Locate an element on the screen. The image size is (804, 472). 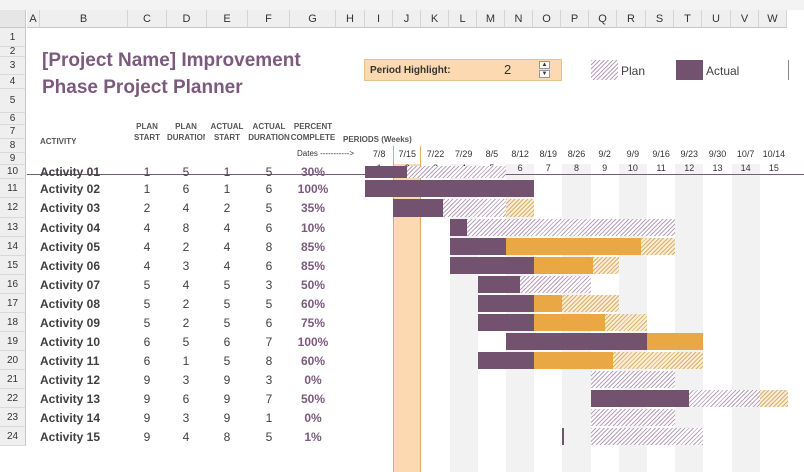
row-header-14: 14 is located at coordinates (13, 246).